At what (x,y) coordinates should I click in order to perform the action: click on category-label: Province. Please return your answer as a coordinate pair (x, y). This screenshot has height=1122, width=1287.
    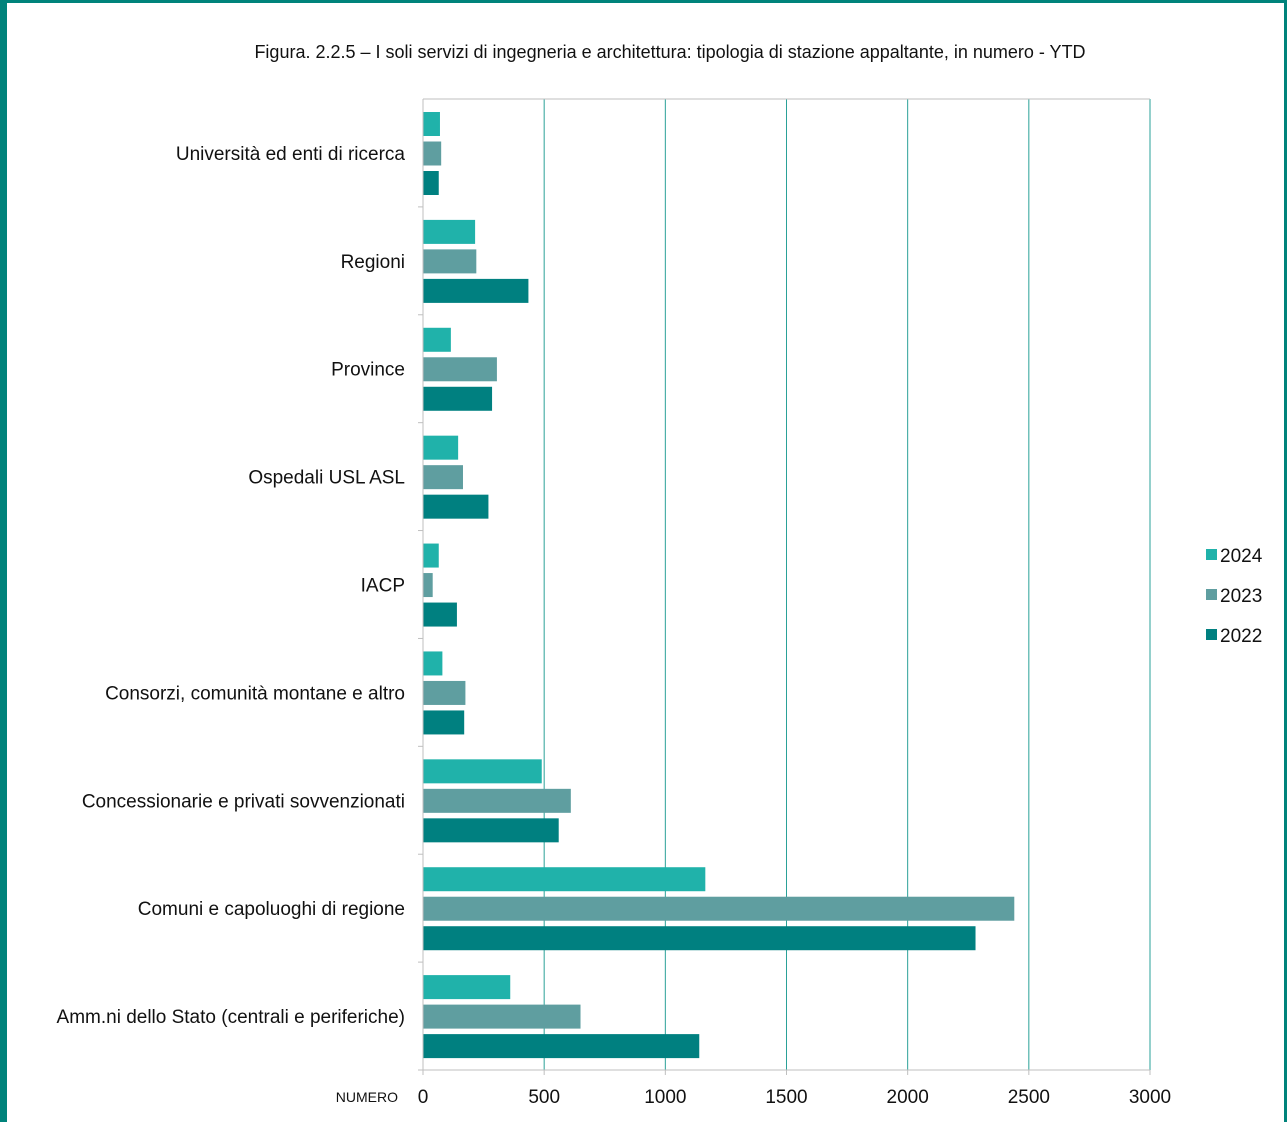
    Looking at the image, I should click on (368, 370).